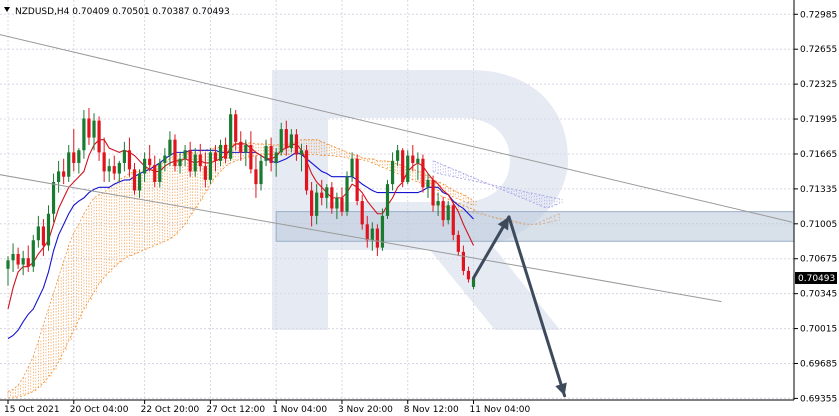  What do you see at coordinates (32, 410) in the screenshot?
I see `time-tick-label: 15 Oct 2021` at bounding box center [32, 410].